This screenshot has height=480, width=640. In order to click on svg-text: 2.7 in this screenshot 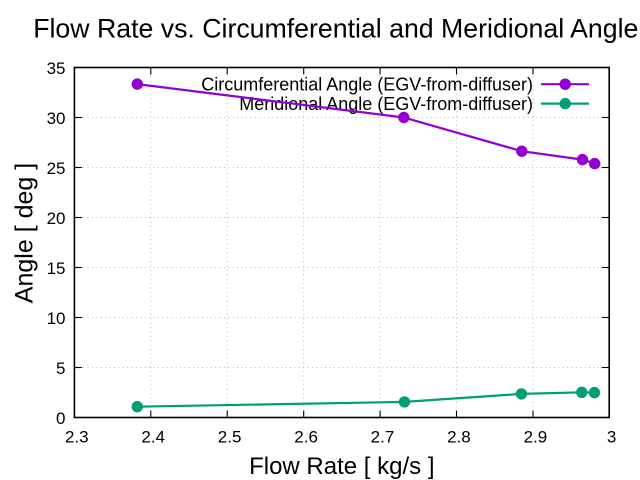, I will do `click(383, 437)`.